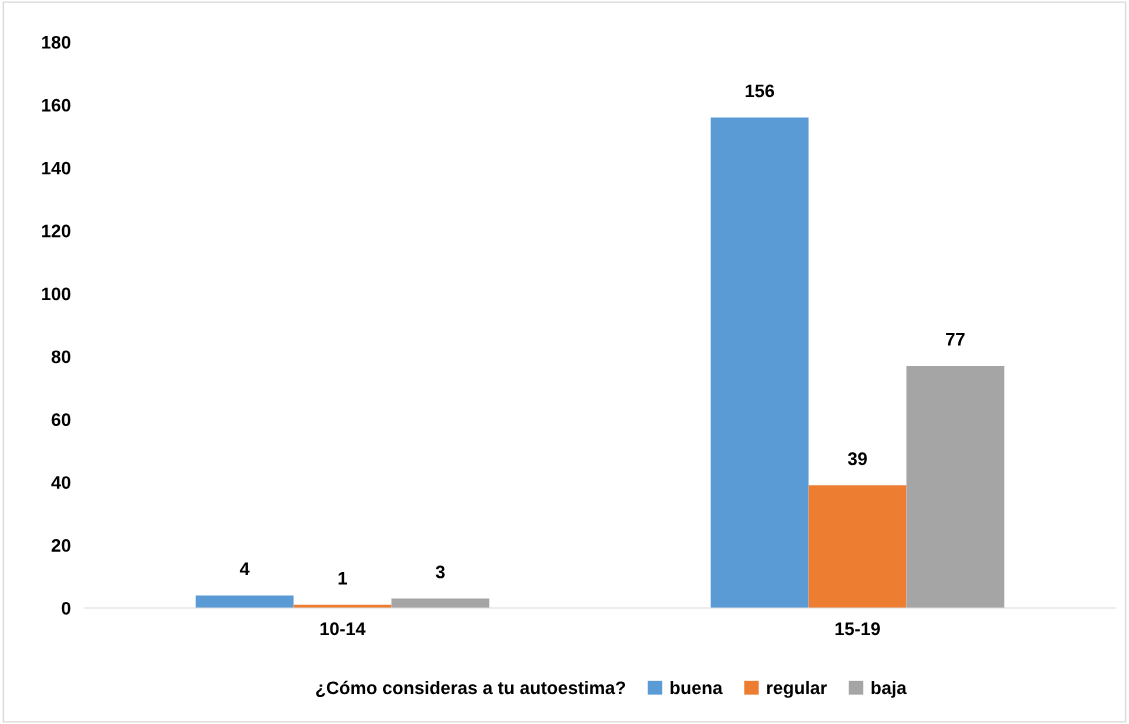  Describe the element at coordinates (56, 105) in the screenshot. I see `y-tick-label: 160` at that location.